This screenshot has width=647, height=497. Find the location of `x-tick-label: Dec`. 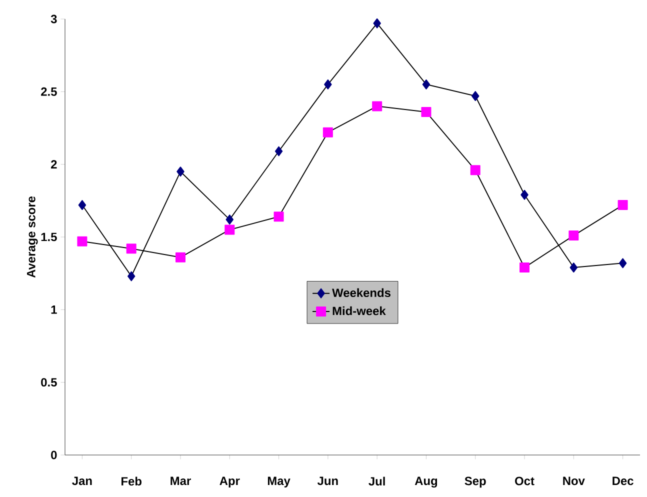

x-tick-label: Dec is located at coordinates (623, 481).